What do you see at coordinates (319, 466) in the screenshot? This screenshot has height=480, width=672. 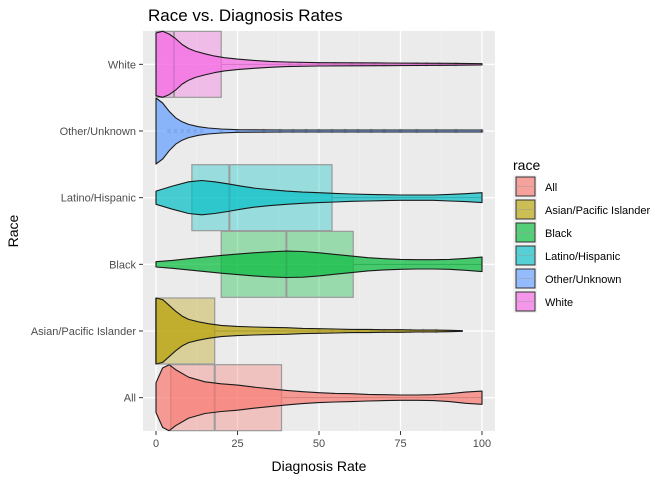 I see `x-axis-label: Diagnosis Rate` at bounding box center [319, 466].